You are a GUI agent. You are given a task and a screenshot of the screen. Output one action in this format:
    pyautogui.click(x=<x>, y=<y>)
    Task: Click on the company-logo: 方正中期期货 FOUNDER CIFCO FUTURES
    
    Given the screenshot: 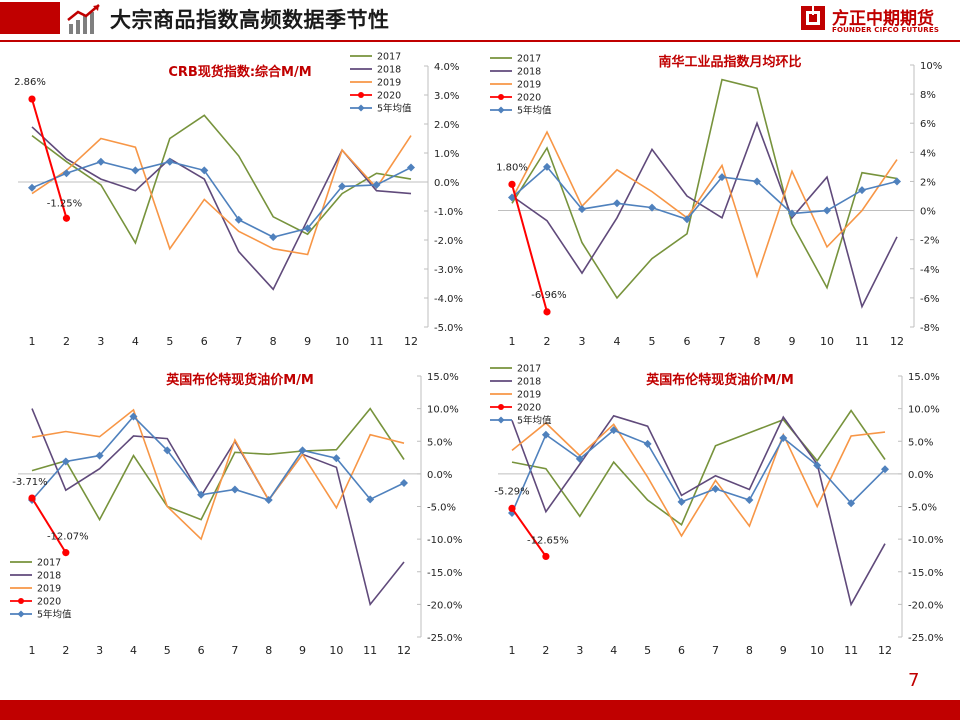 What is the action you would take?
    pyautogui.click(x=875, y=21)
    